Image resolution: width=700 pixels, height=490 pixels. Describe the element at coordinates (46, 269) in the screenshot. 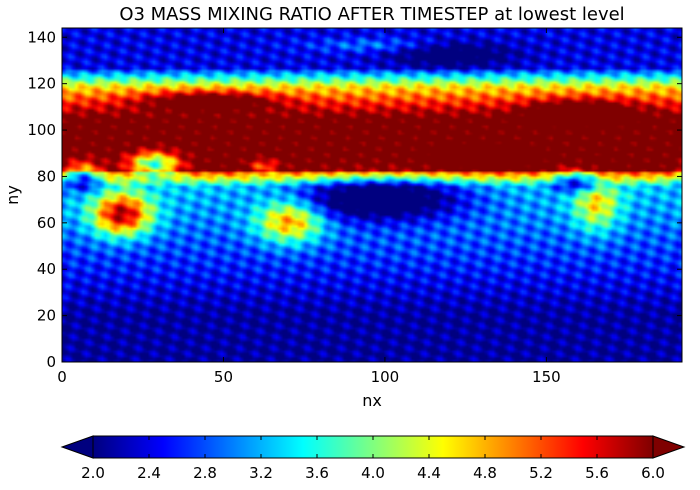

I see `y-tick-label: 40` at that location.